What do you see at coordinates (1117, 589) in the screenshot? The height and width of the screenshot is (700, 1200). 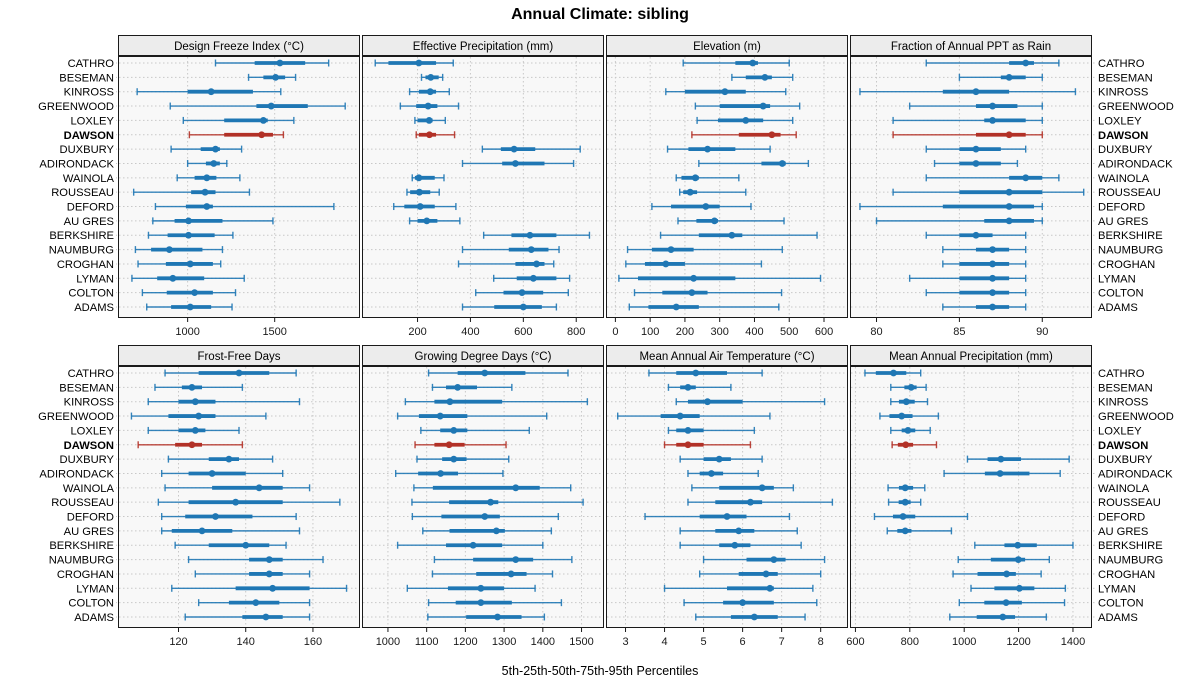 I see `station-label-right: LYMAN` at bounding box center [1117, 589].